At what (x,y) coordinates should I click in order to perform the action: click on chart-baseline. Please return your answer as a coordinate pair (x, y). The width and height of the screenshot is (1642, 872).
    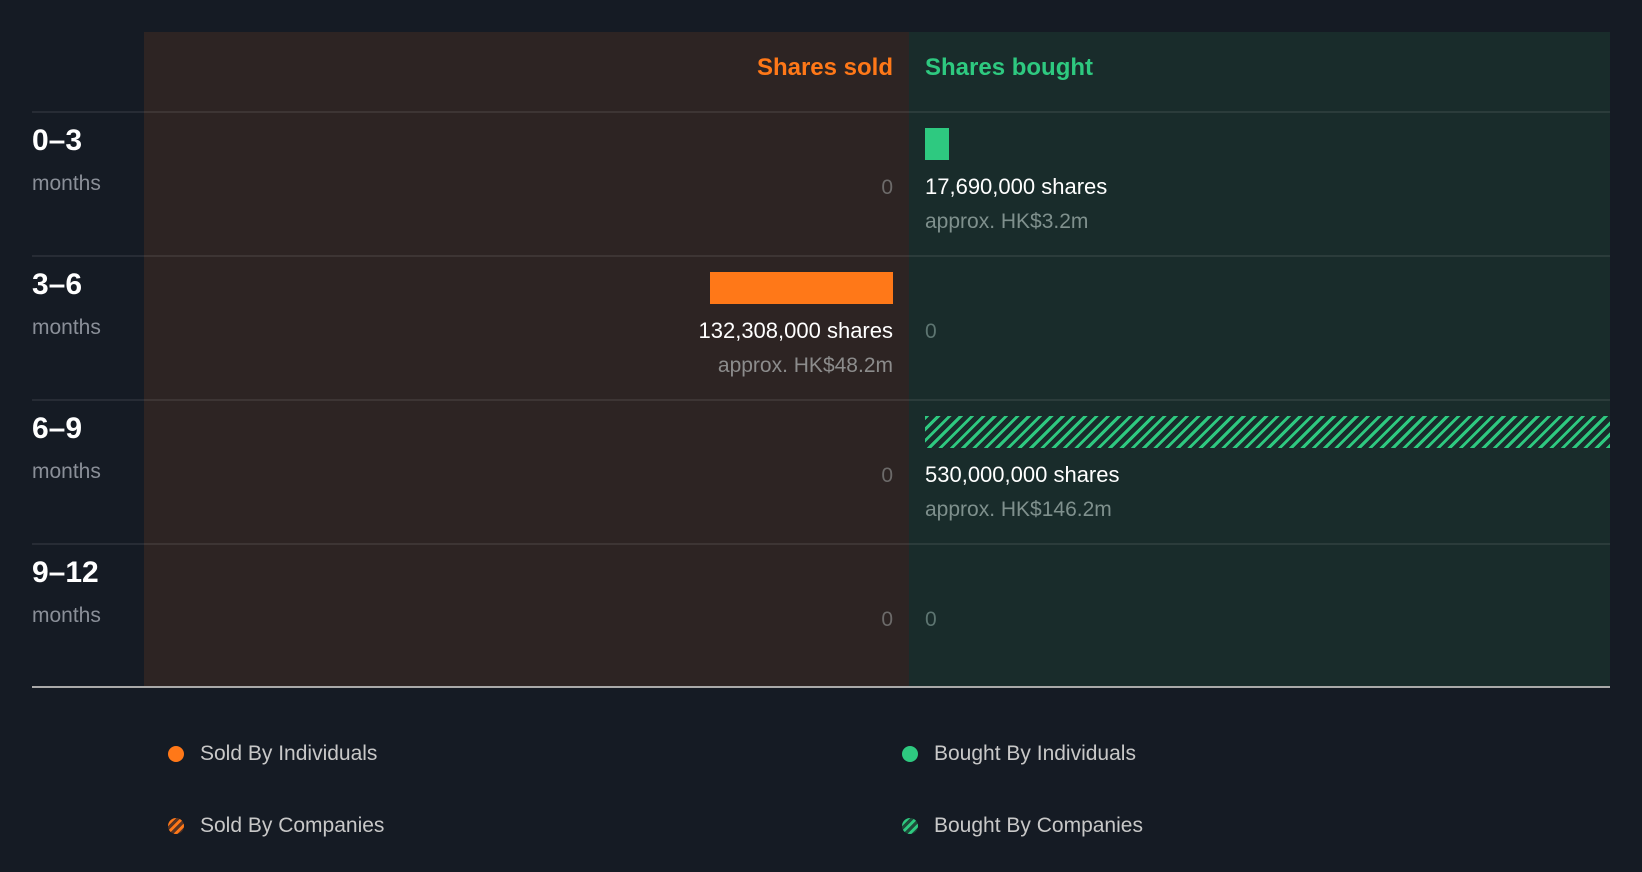
    Looking at the image, I should click on (821, 687).